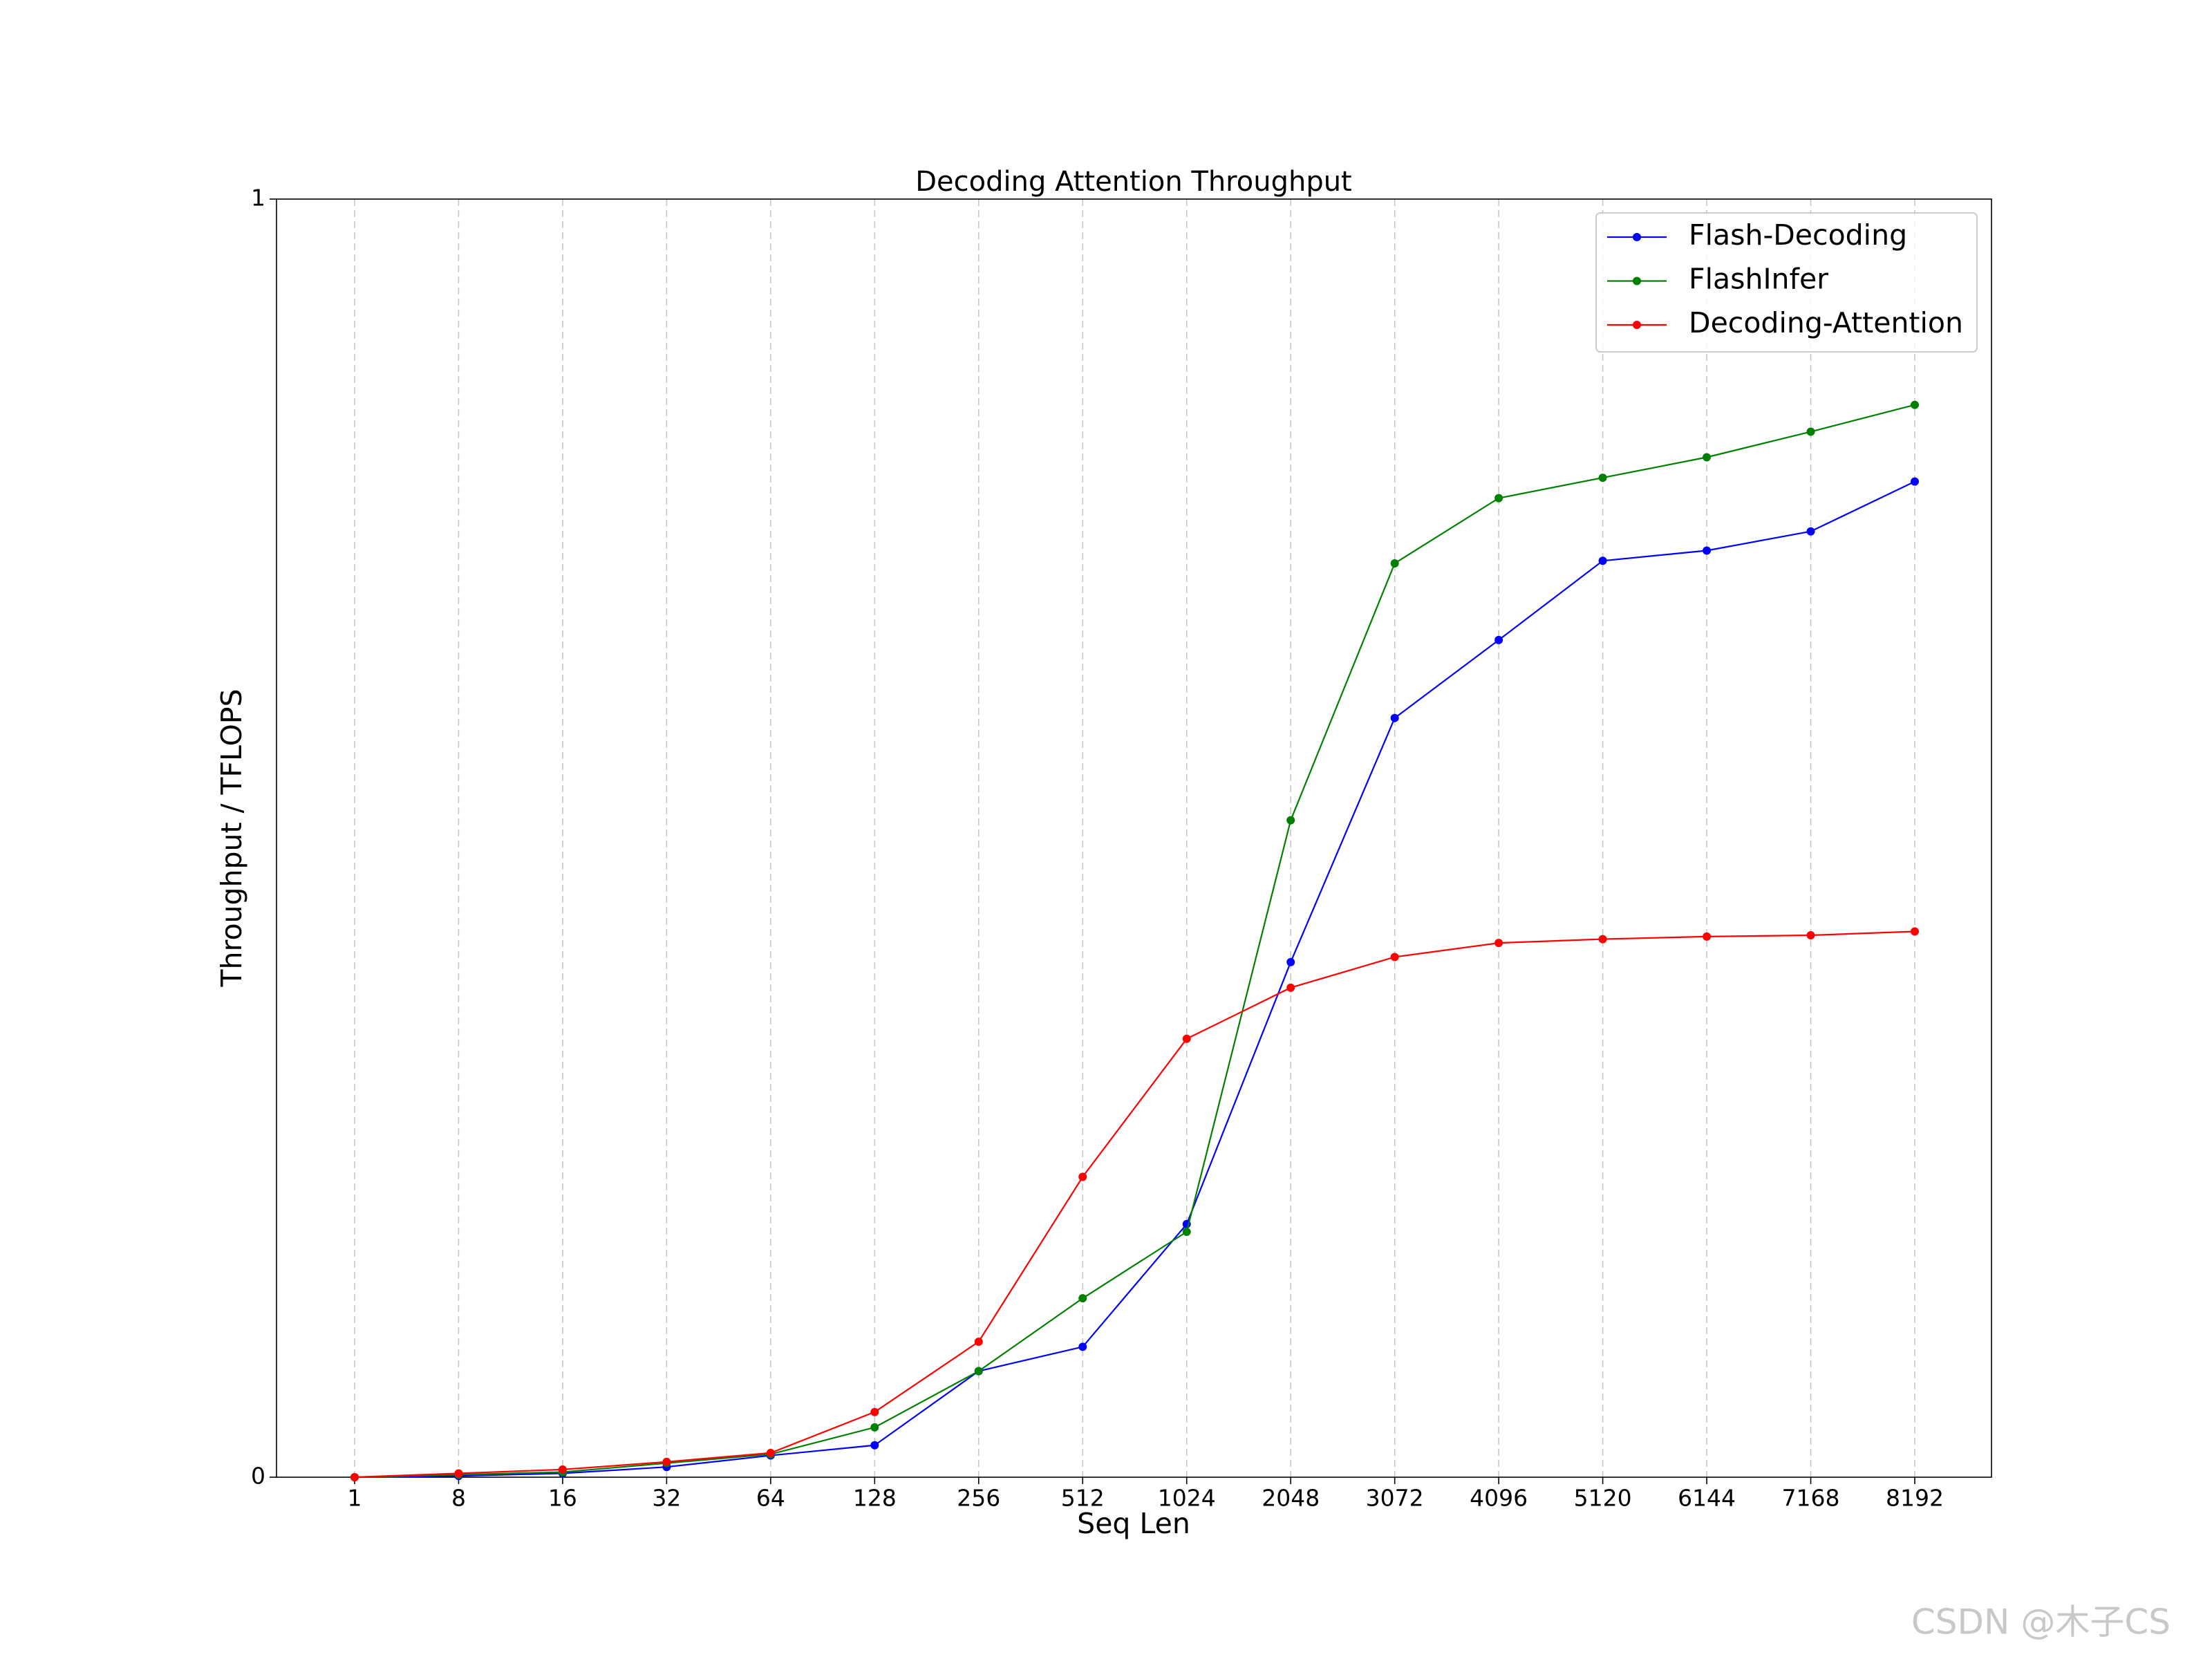 Image resolution: width=2212 pixels, height=1659 pixels. Describe the element at coordinates (459, 1498) in the screenshot. I see `x-tick-label: 8` at that location.